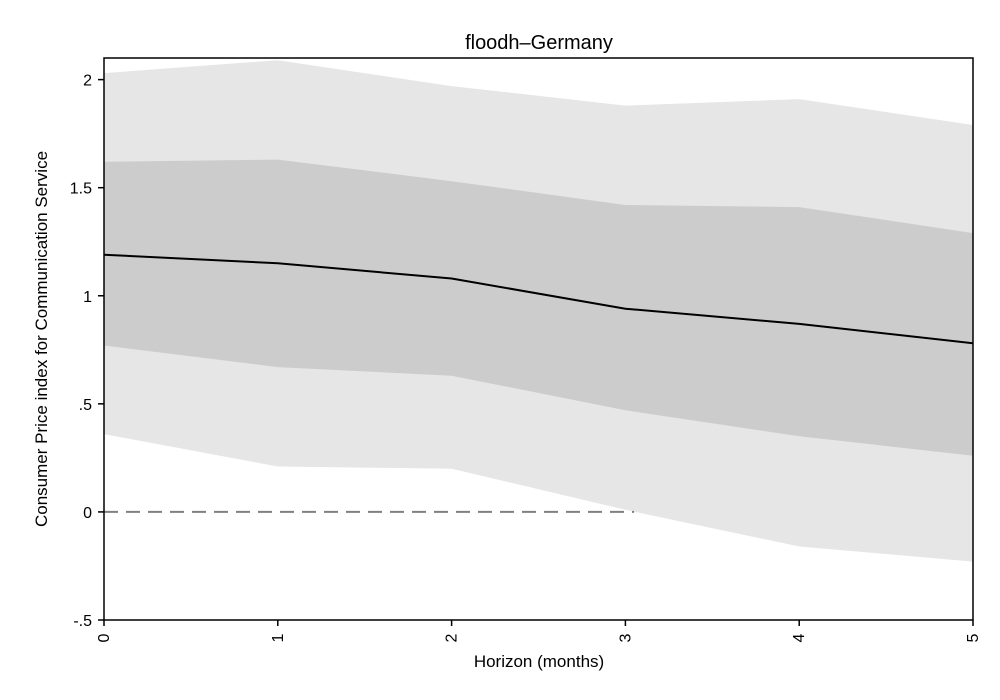 The height and width of the screenshot is (700, 1000). I want to click on x-tick-label: 4, so click(799, 637).